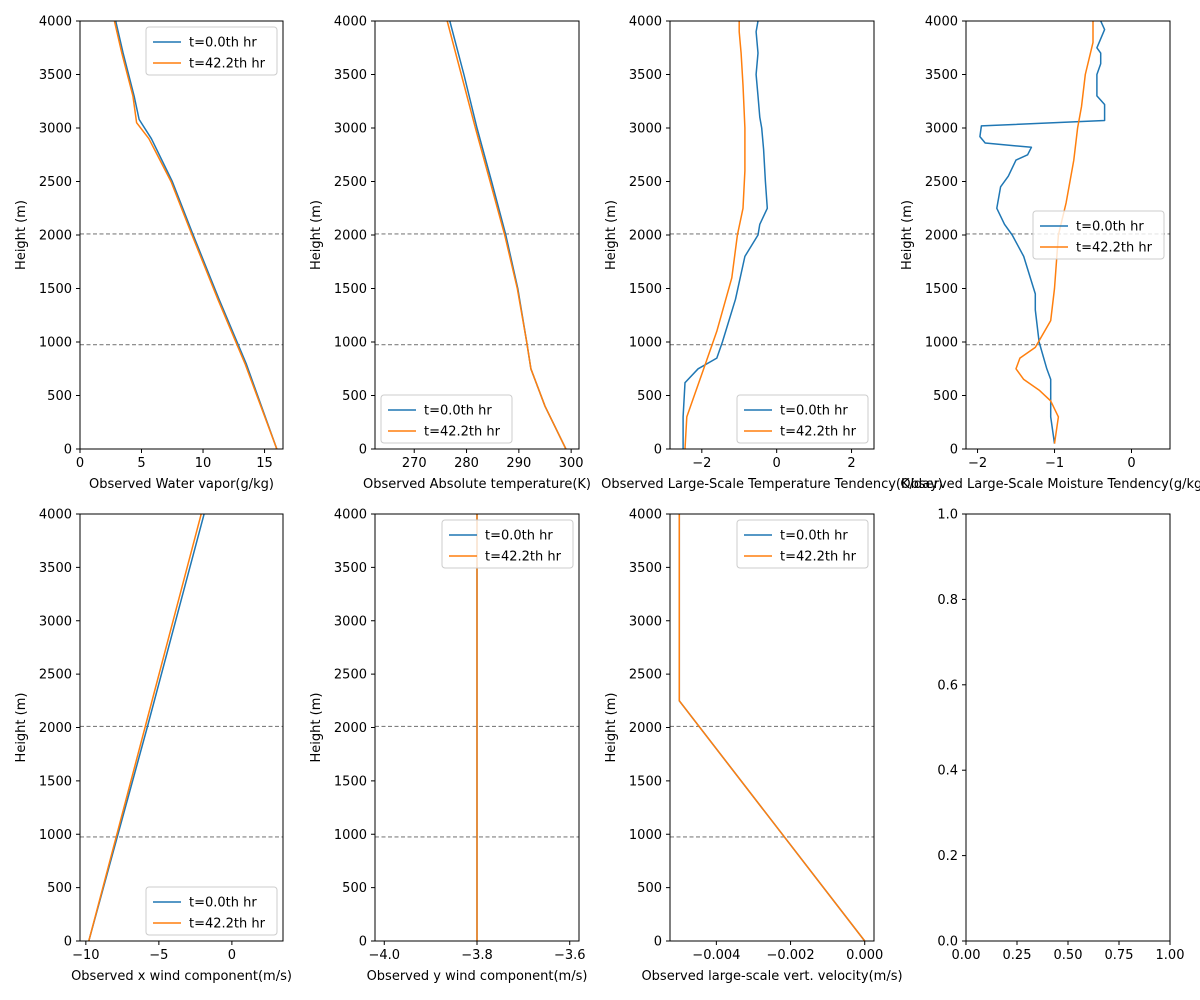 The width and height of the screenshot is (1200, 1000). Describe the element at coordinates (477, 955) in the screenshot. I see `x-tick-label: −3.8` at that location.